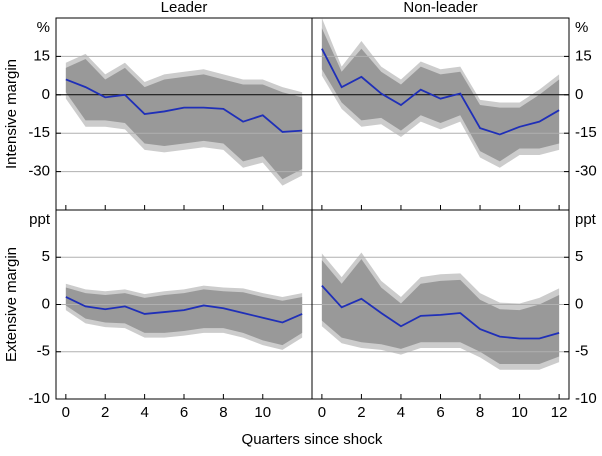 The width and height of the screenshot is (602, 456). What do you see at coordinates (11, 114) in the screenshot?
I see `y-axis-label: Intensive margin` at bounding box center [11, 114].